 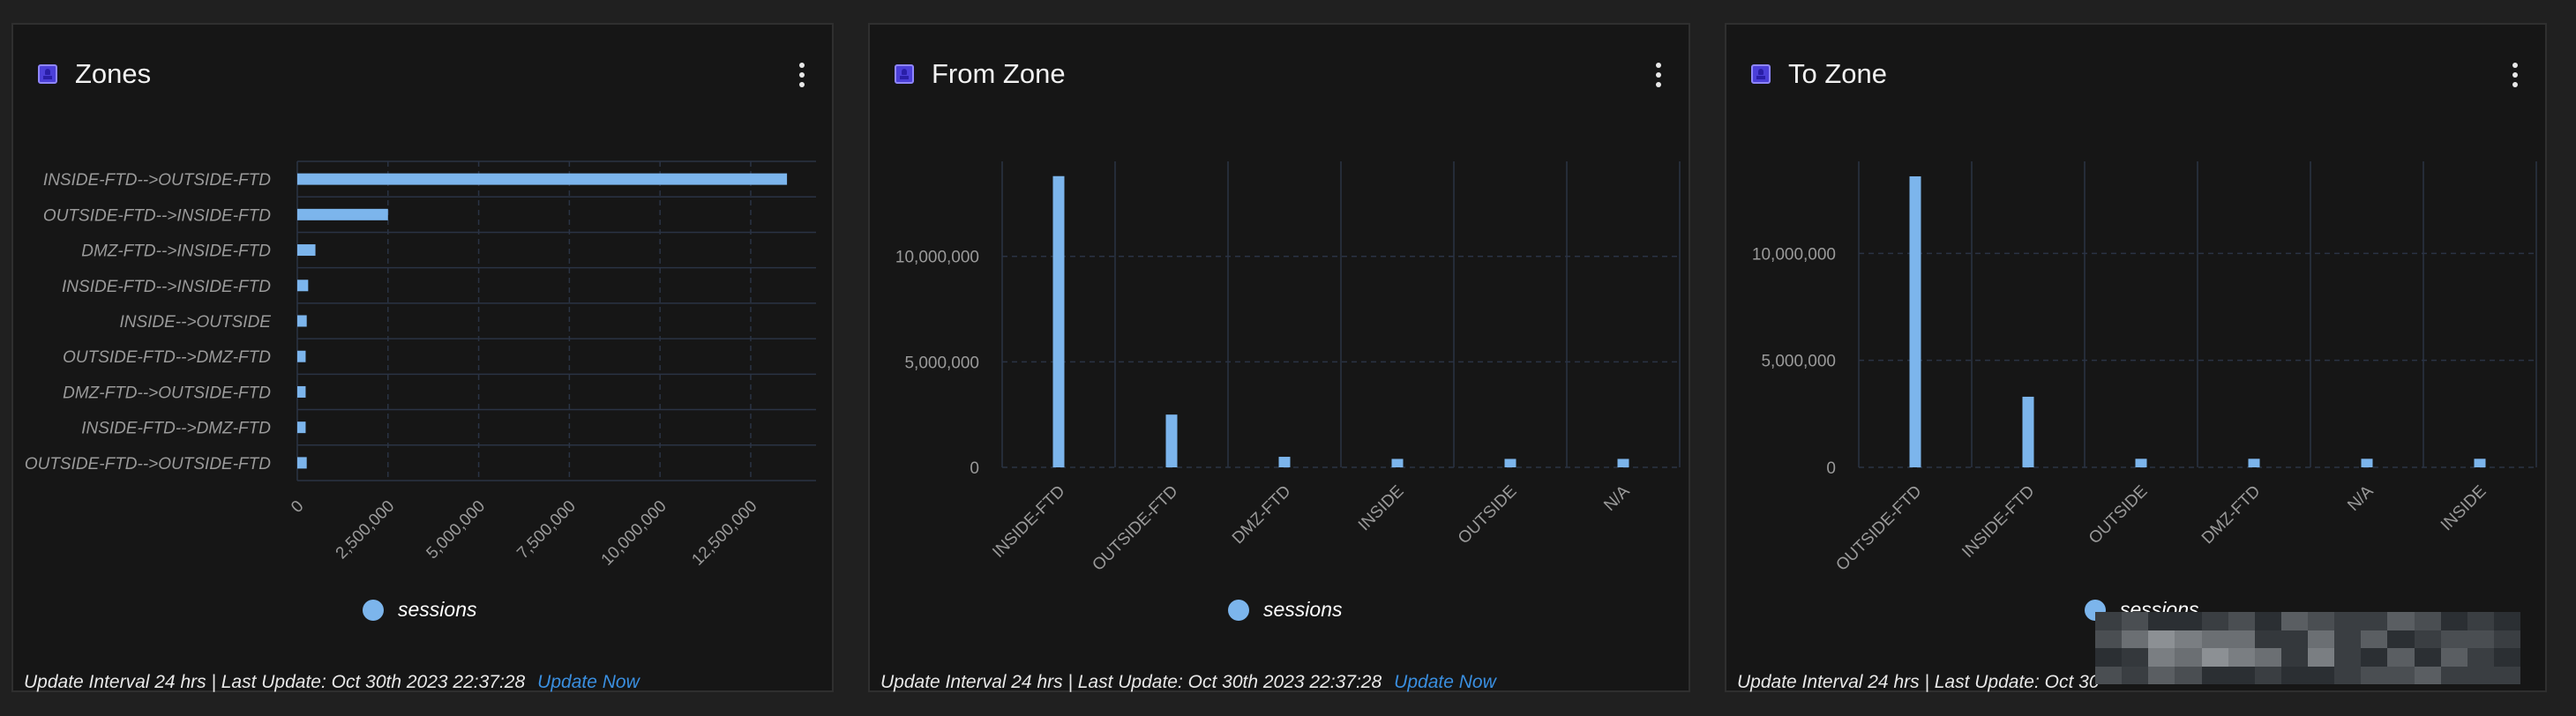 I want to click on x-tick-label: 0, so click(x=298, y=507).